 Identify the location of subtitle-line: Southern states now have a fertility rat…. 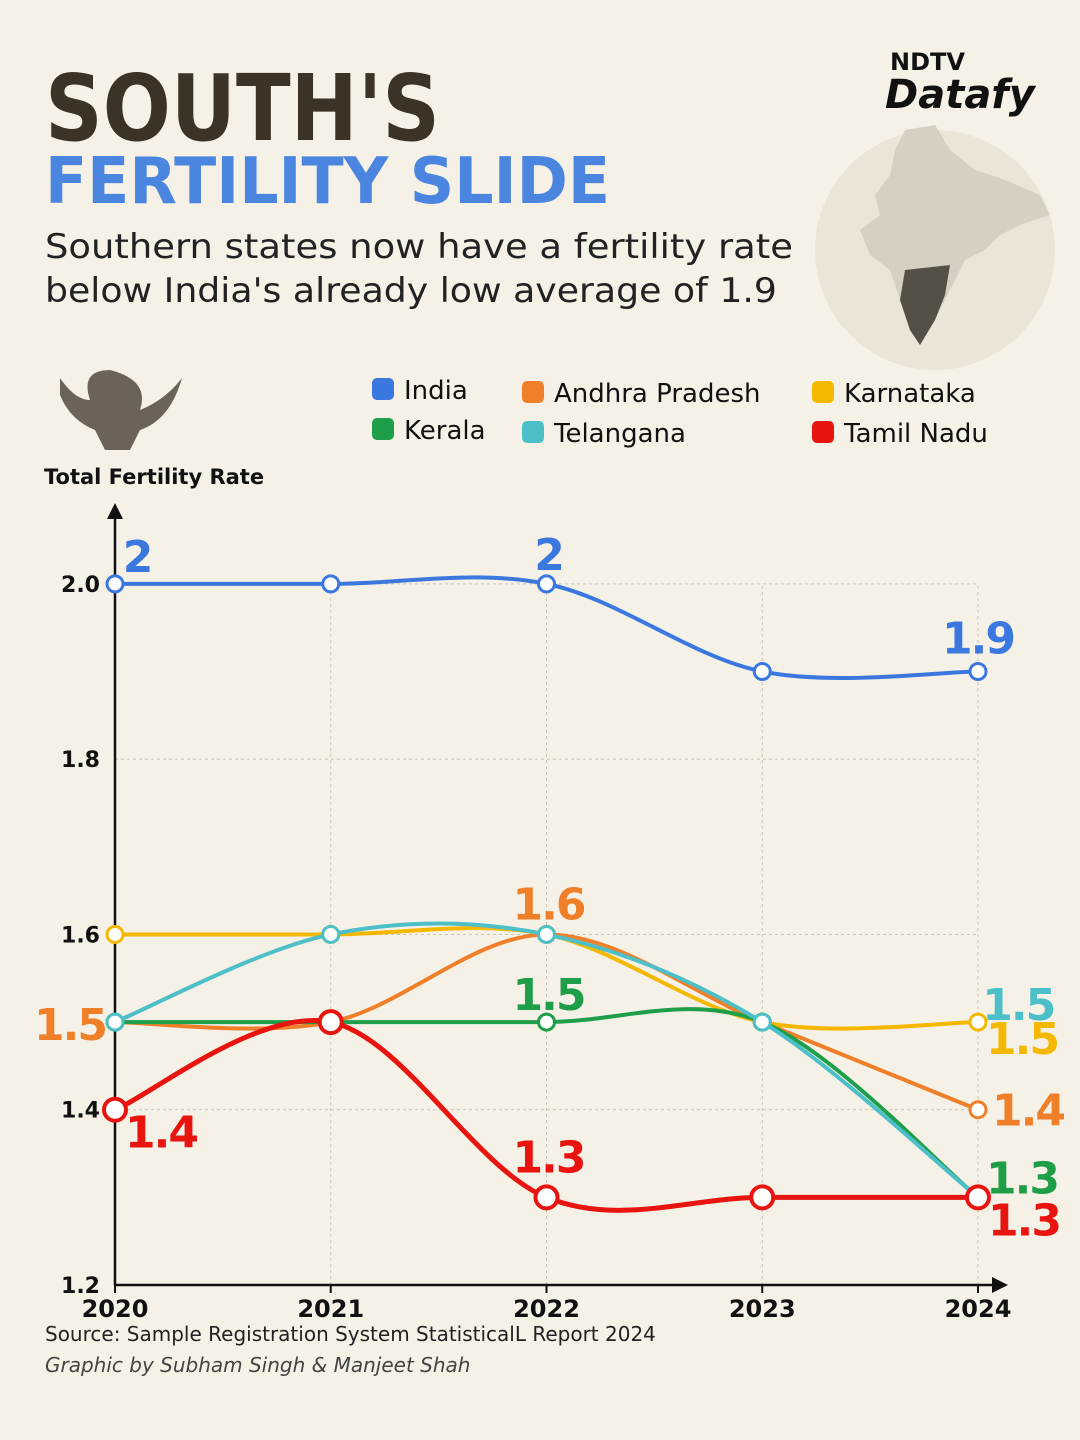
(419, 247).